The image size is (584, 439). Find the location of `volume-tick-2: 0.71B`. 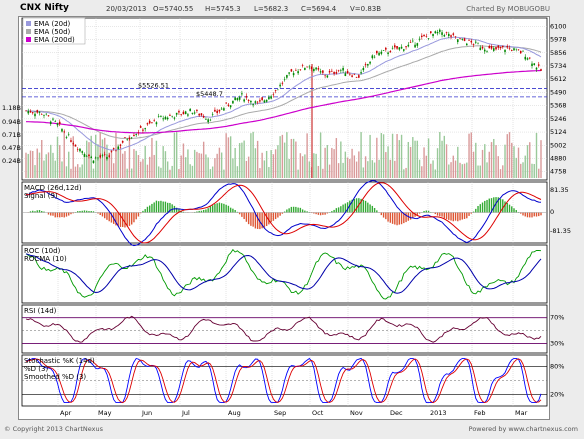

volume-tick-2: 0.71B is located at coordinates (11, 135).